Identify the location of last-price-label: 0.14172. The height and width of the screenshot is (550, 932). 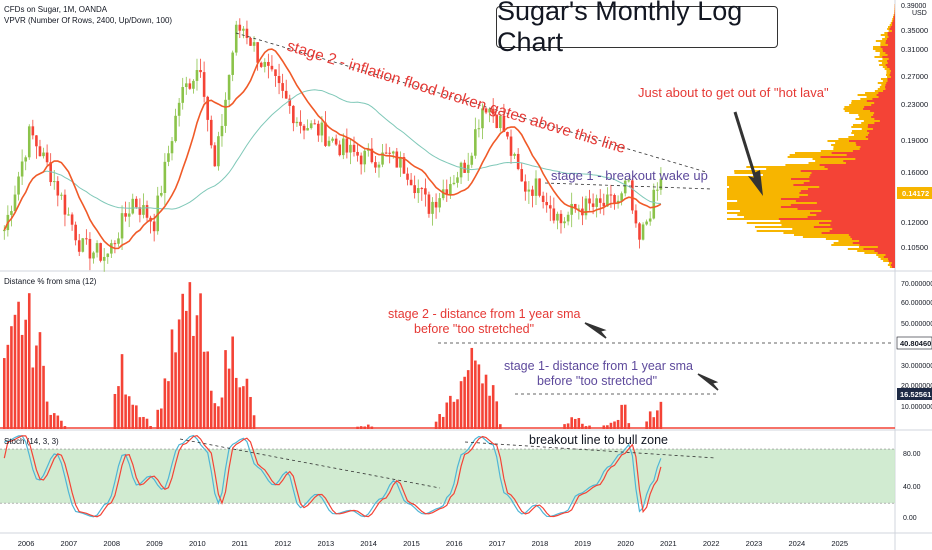
(915, 193).